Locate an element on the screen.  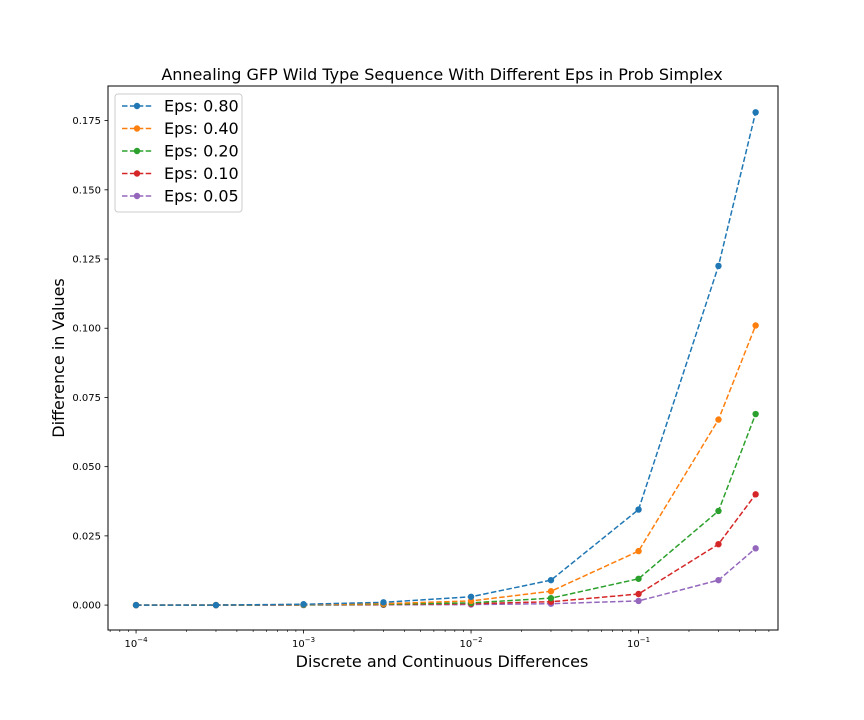
legend-label: Eps: 0.10 is located at coordinates (201, 173).